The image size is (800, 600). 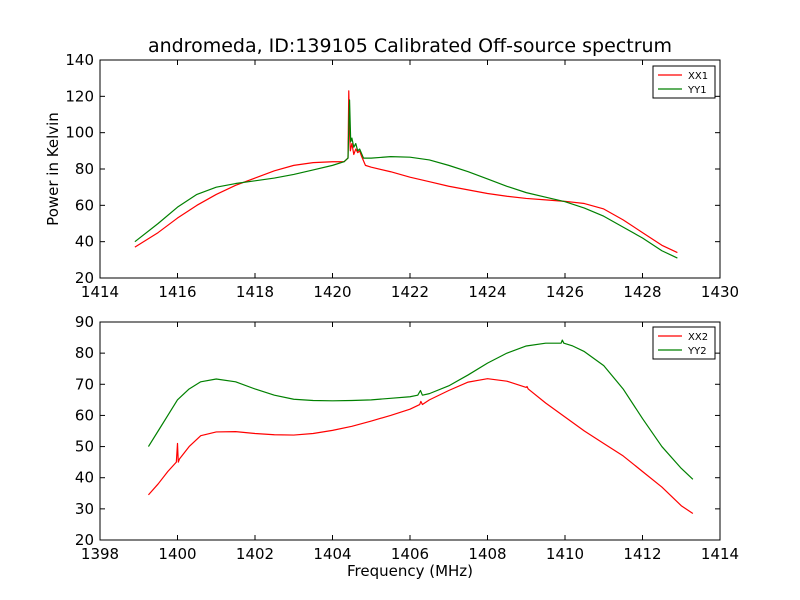 I want to click on y-tick-label: 120, so click(x=79, y=96).